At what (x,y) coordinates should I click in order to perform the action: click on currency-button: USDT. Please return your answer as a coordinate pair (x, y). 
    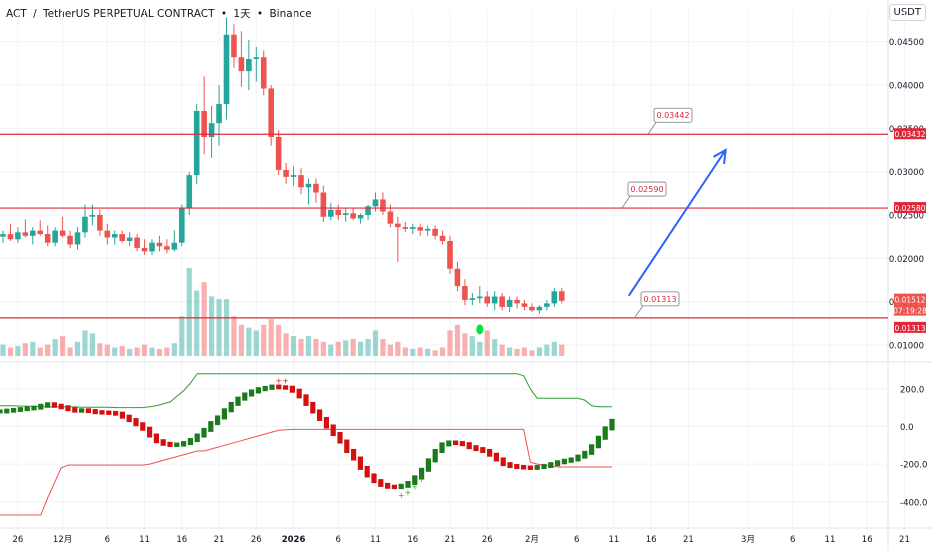
    Looking at the image, I should click on (907, 12).